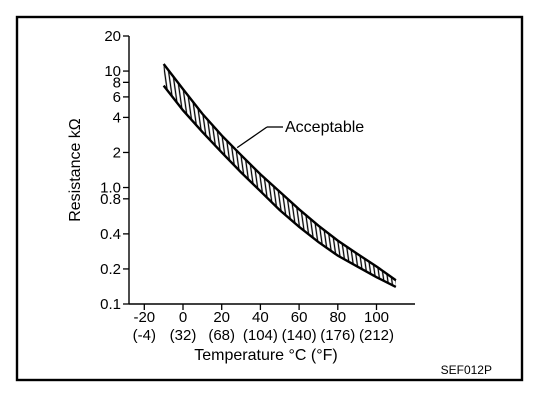 Image resolution: width=560 pixels, height=407 pixels. I want to click on annotation-label: Acceptable, so click(324, 127).